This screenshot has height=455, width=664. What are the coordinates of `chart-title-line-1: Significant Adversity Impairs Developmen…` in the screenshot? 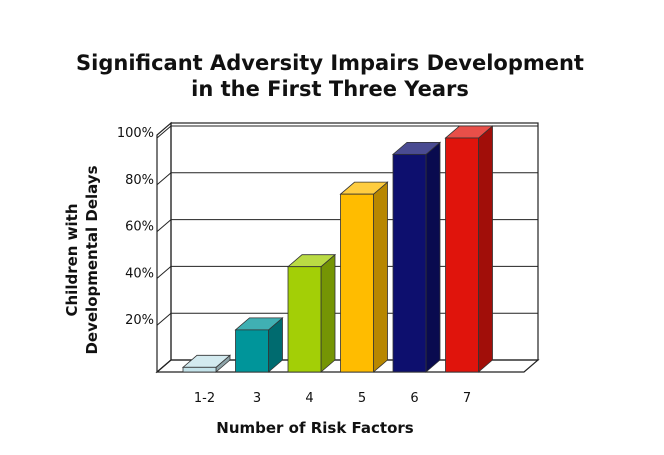 It's located at (330, 63).